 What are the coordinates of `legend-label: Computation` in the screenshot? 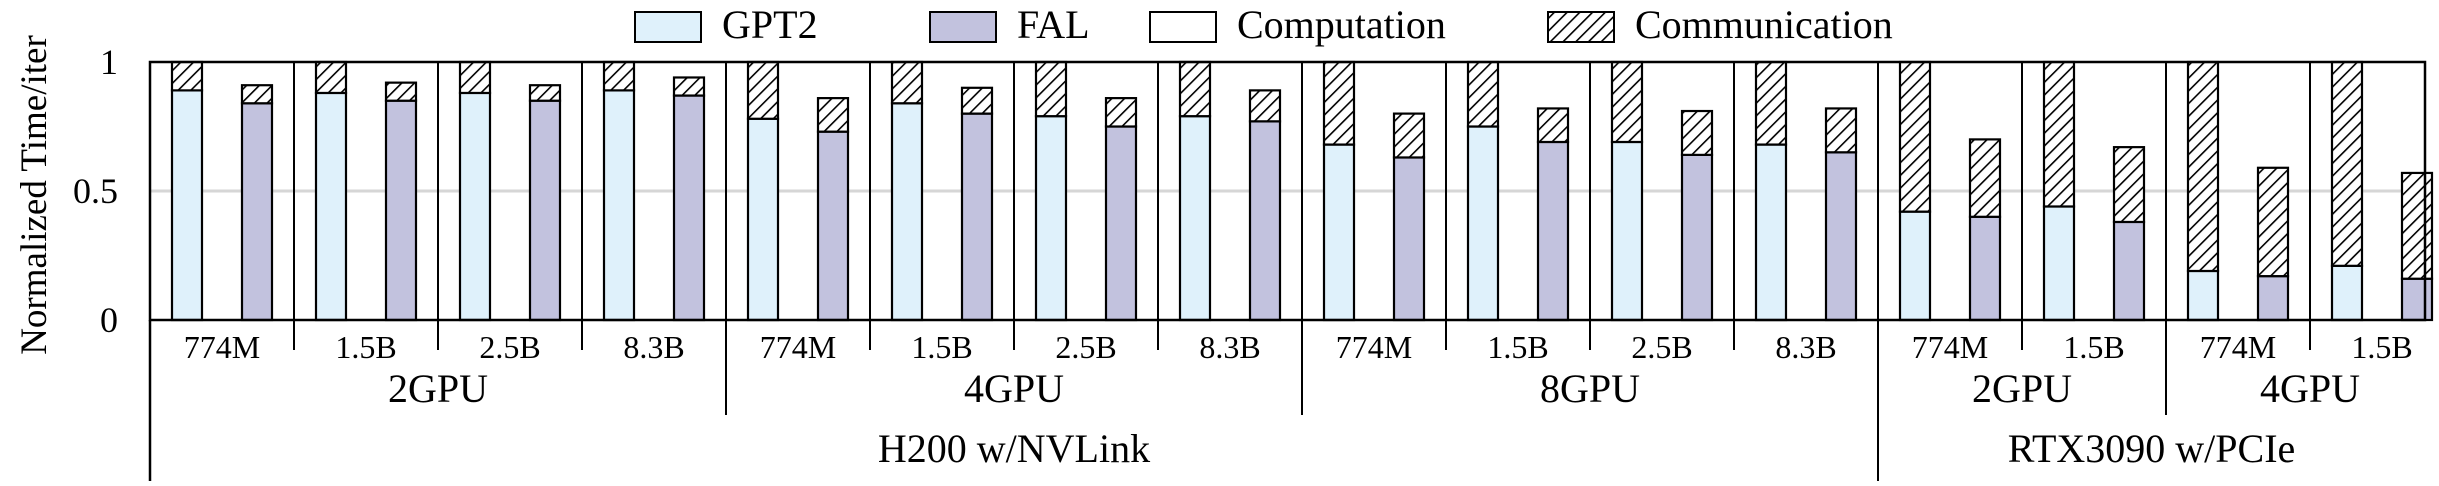 It's located at (1341, 24).